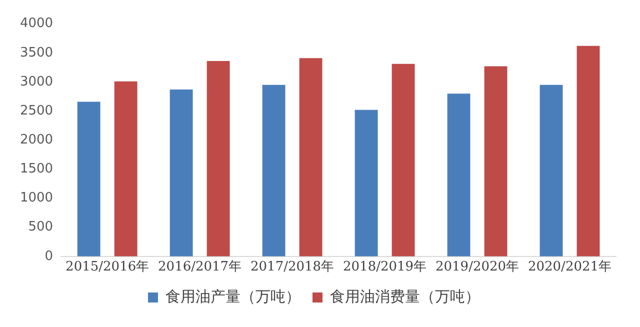 The width and height of the screenshot is (640, 327). Describe the element at coordinates (570, 267) in the screenshot. I see `x-tick-label: 2020/2021年` at that location.